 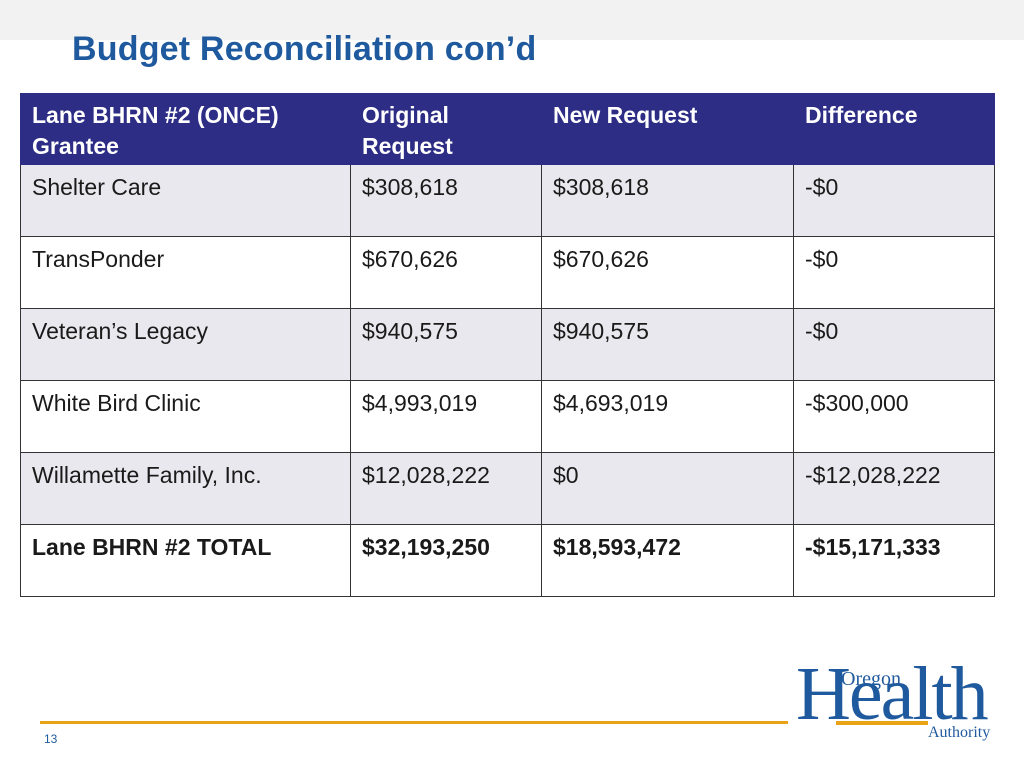 I want to click on header-original-request: Original Request, so click(x=446, y=129).